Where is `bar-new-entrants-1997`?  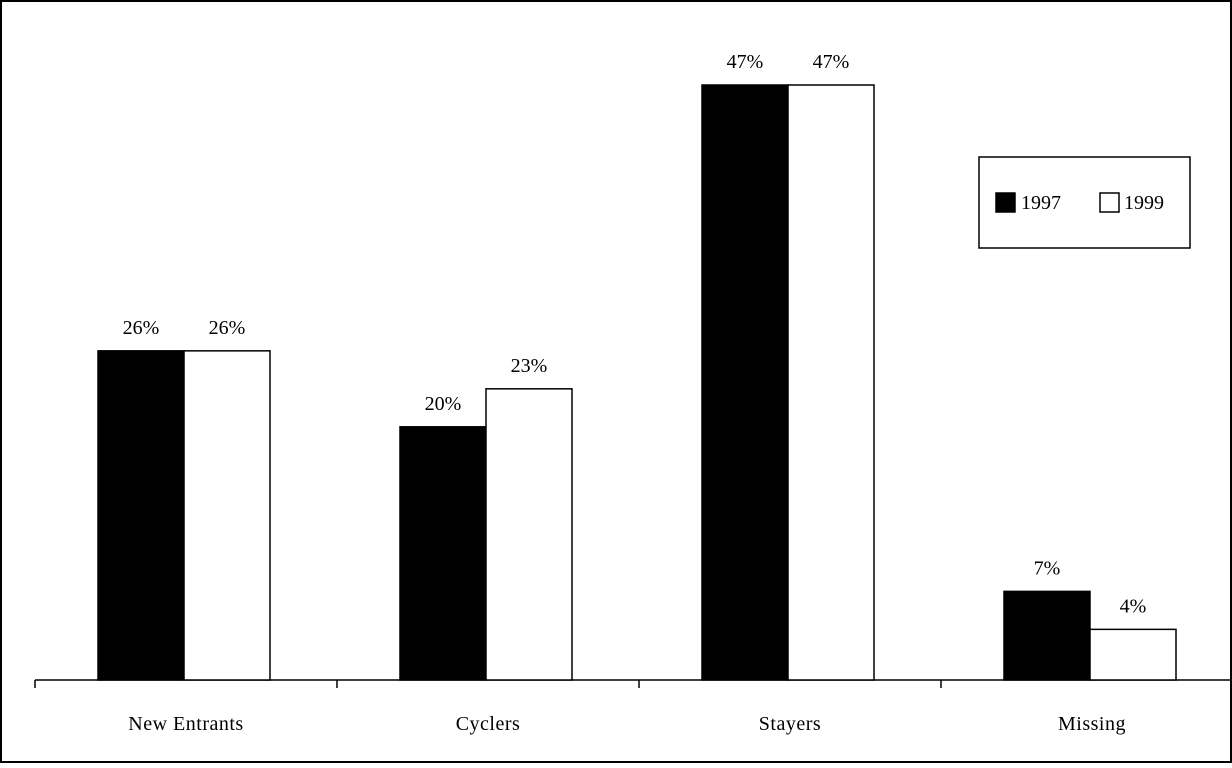
bar-new-entrants-1997 is located at coordinates (141, 515).